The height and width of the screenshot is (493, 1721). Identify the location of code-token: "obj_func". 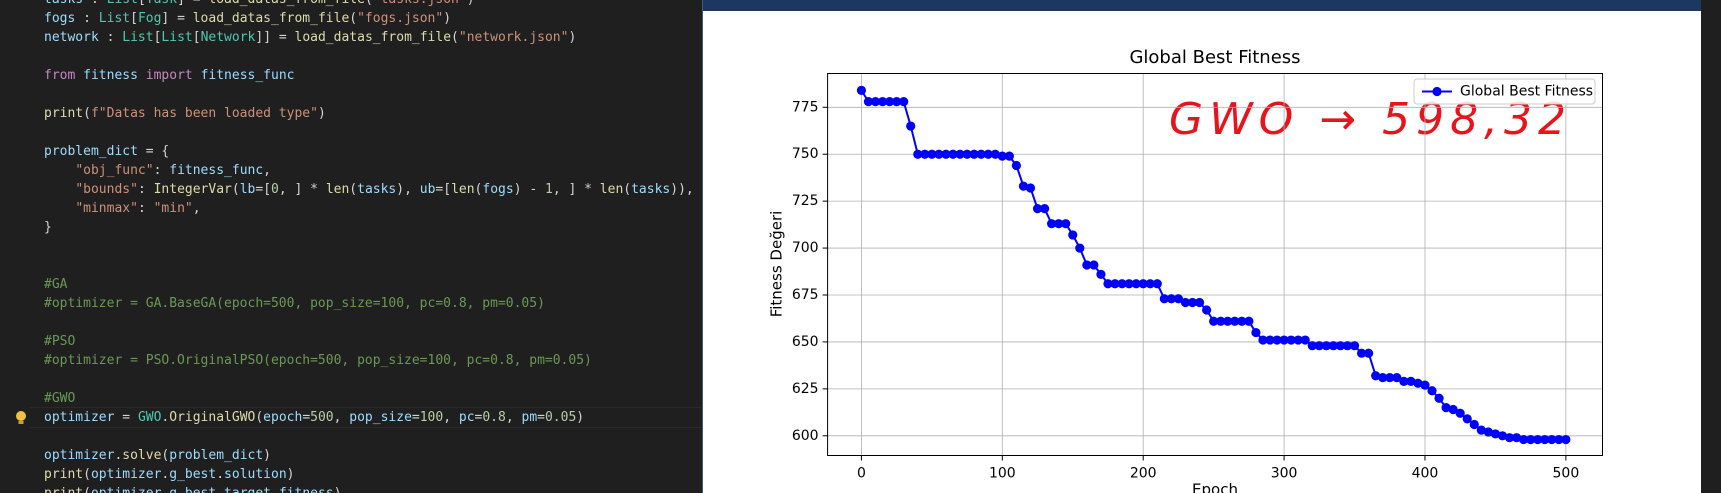
(114, 170).